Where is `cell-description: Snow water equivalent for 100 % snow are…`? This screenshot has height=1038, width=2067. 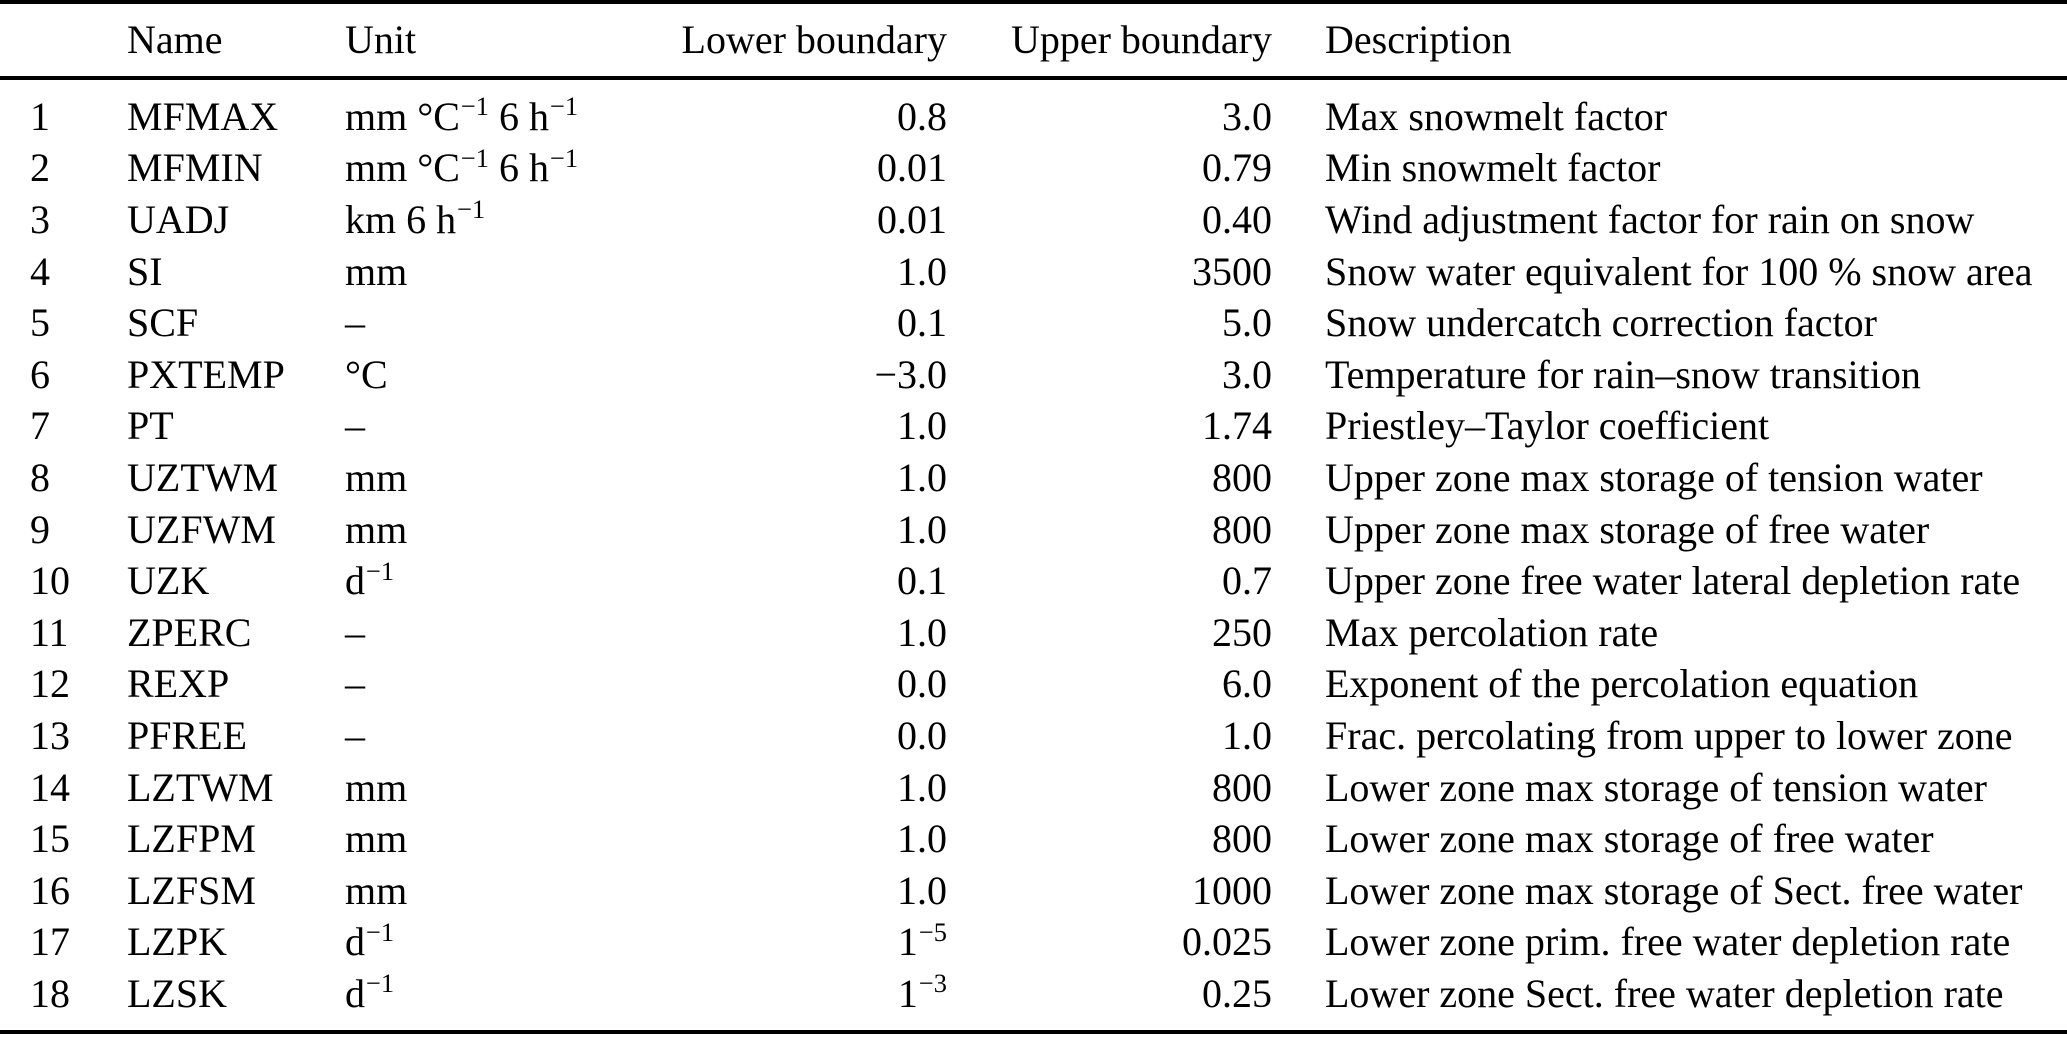 cell-description: Snow water equivalent for 100 % snow are… is located at coordinates (1679, 271).